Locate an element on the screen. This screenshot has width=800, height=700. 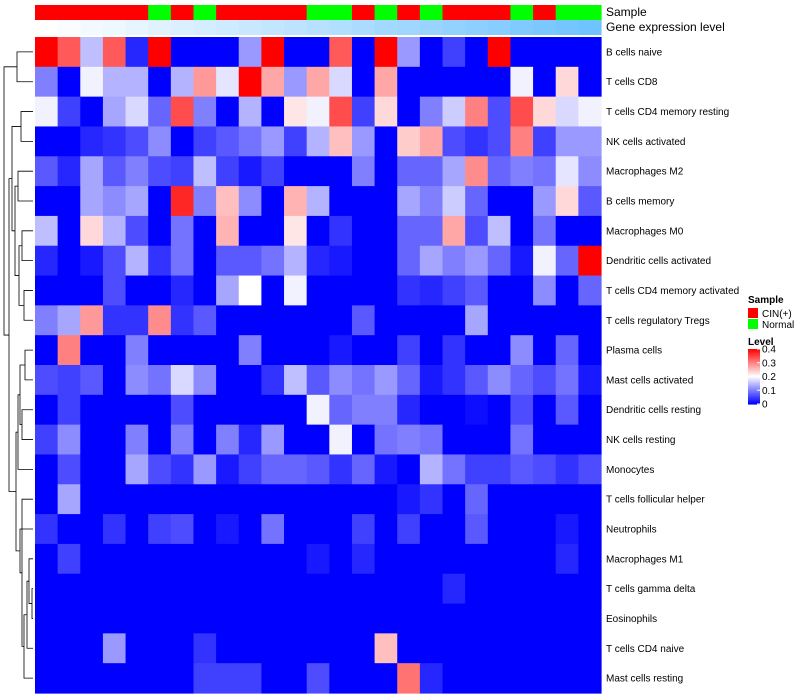
level-tick-label: 0.3 is located at coordinates (769, 363).